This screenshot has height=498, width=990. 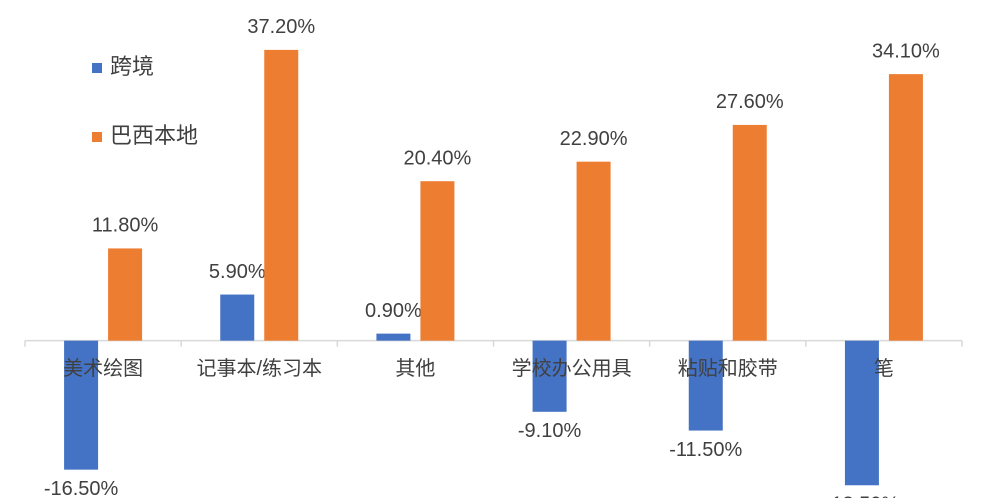 What do you see at coordinates (393, 311) in the screenshot?
I see `value-label: 0.90%` at bounding box center [393, 311].